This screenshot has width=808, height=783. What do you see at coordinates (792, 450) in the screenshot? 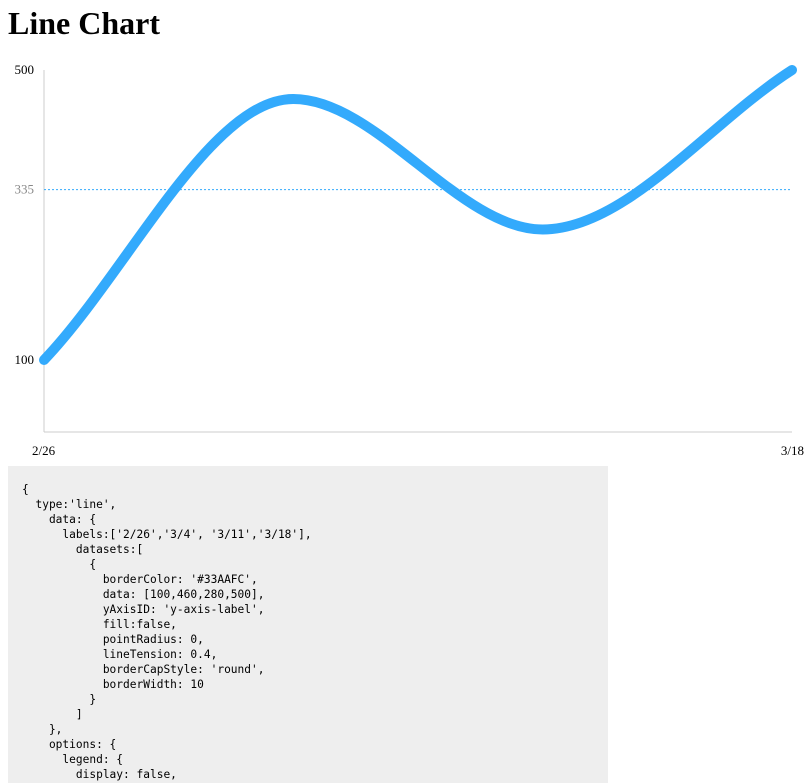
I see `x-tick-label: 3/18` at bounding box center [792, 450].